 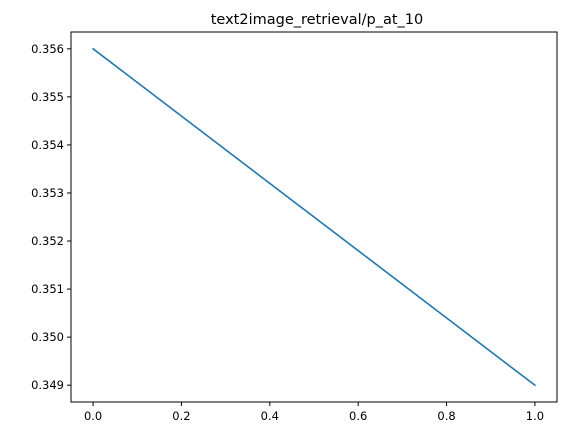 What do you see at coordinates (47, 97) in the screenshot?
I see `y-tick-label: 0.355` at bounding box center [47, 97].